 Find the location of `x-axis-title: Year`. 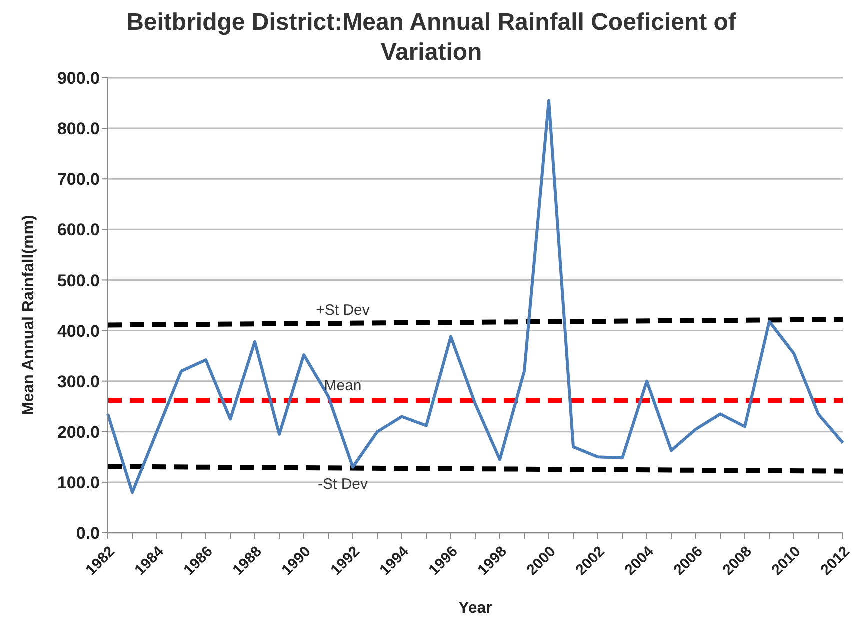

x-axis-title: Year is located at coordinates (475, 608).